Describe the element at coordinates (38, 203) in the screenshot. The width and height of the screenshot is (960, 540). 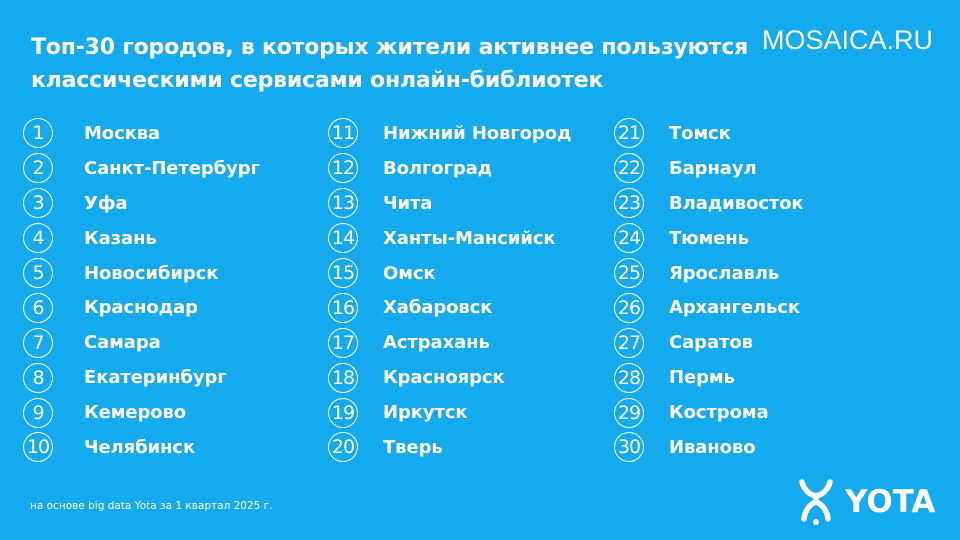
I see `rank-number-badge: 3` at that location.